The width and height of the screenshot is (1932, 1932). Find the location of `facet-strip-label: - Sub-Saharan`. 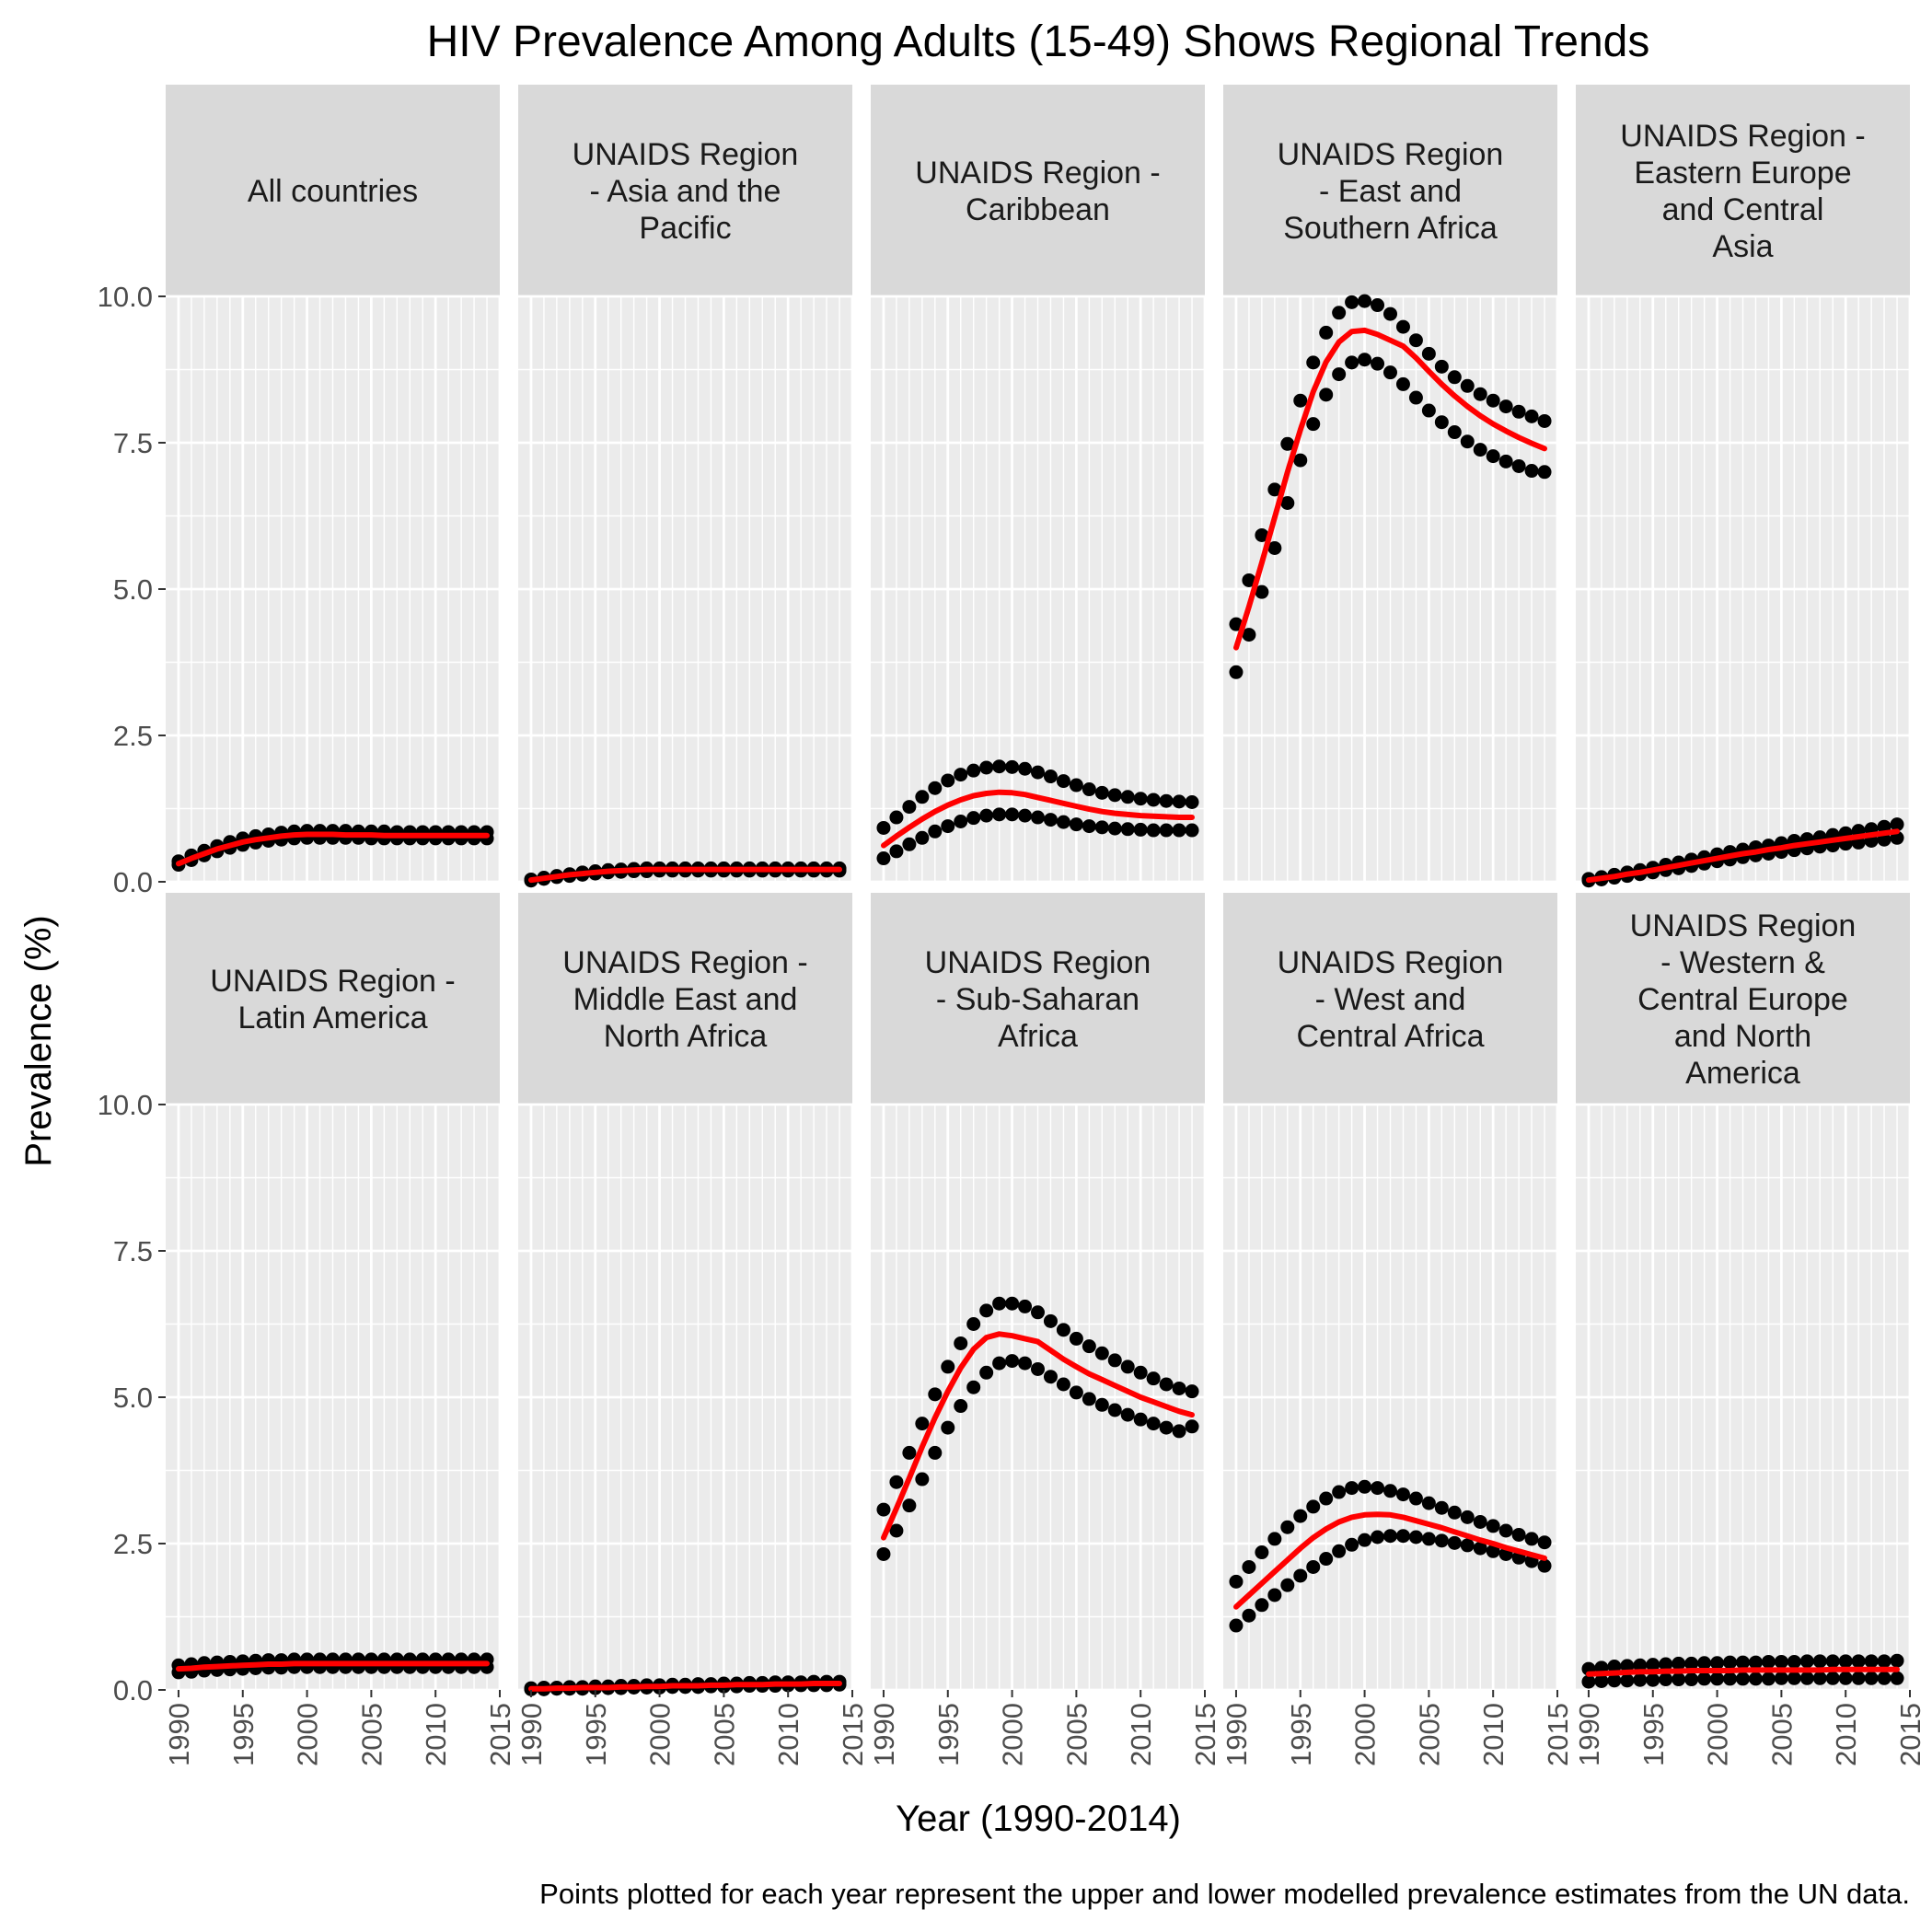

facet-strip-label: - Sub-Saharan is located at coordinates (1038, 999).